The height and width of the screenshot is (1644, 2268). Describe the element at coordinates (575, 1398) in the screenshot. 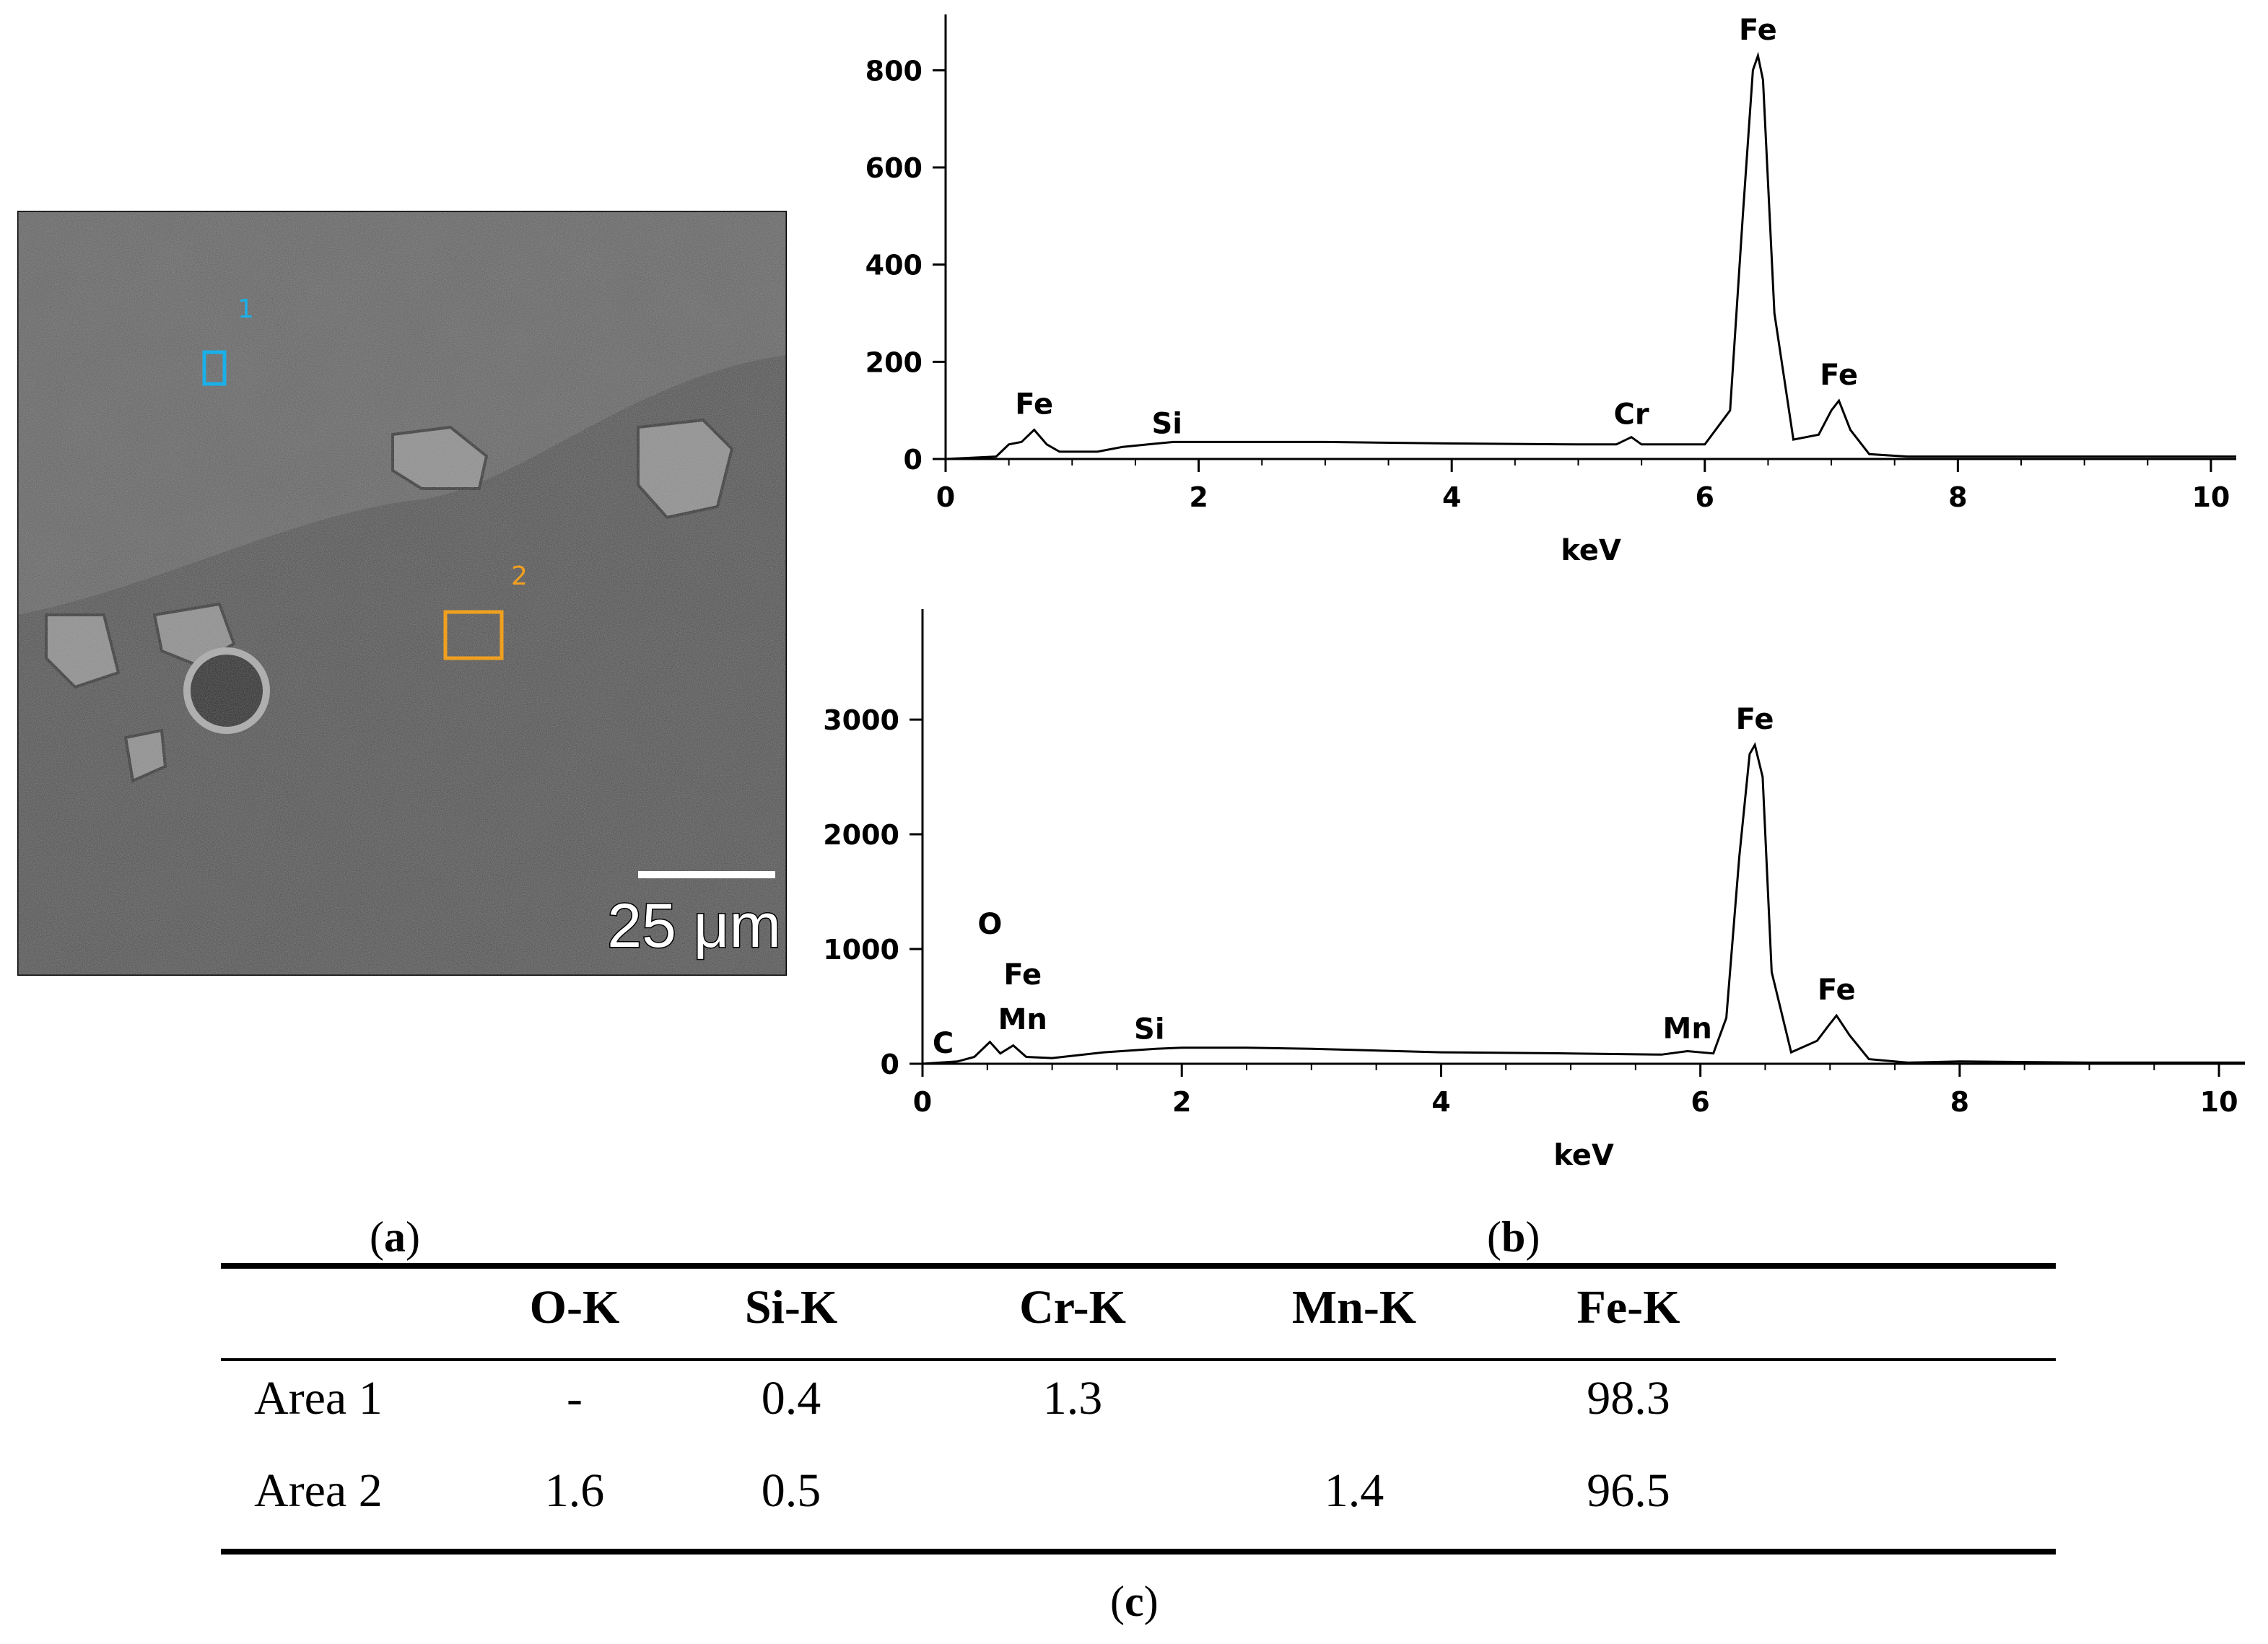

I see `table-cell: -` at that location.